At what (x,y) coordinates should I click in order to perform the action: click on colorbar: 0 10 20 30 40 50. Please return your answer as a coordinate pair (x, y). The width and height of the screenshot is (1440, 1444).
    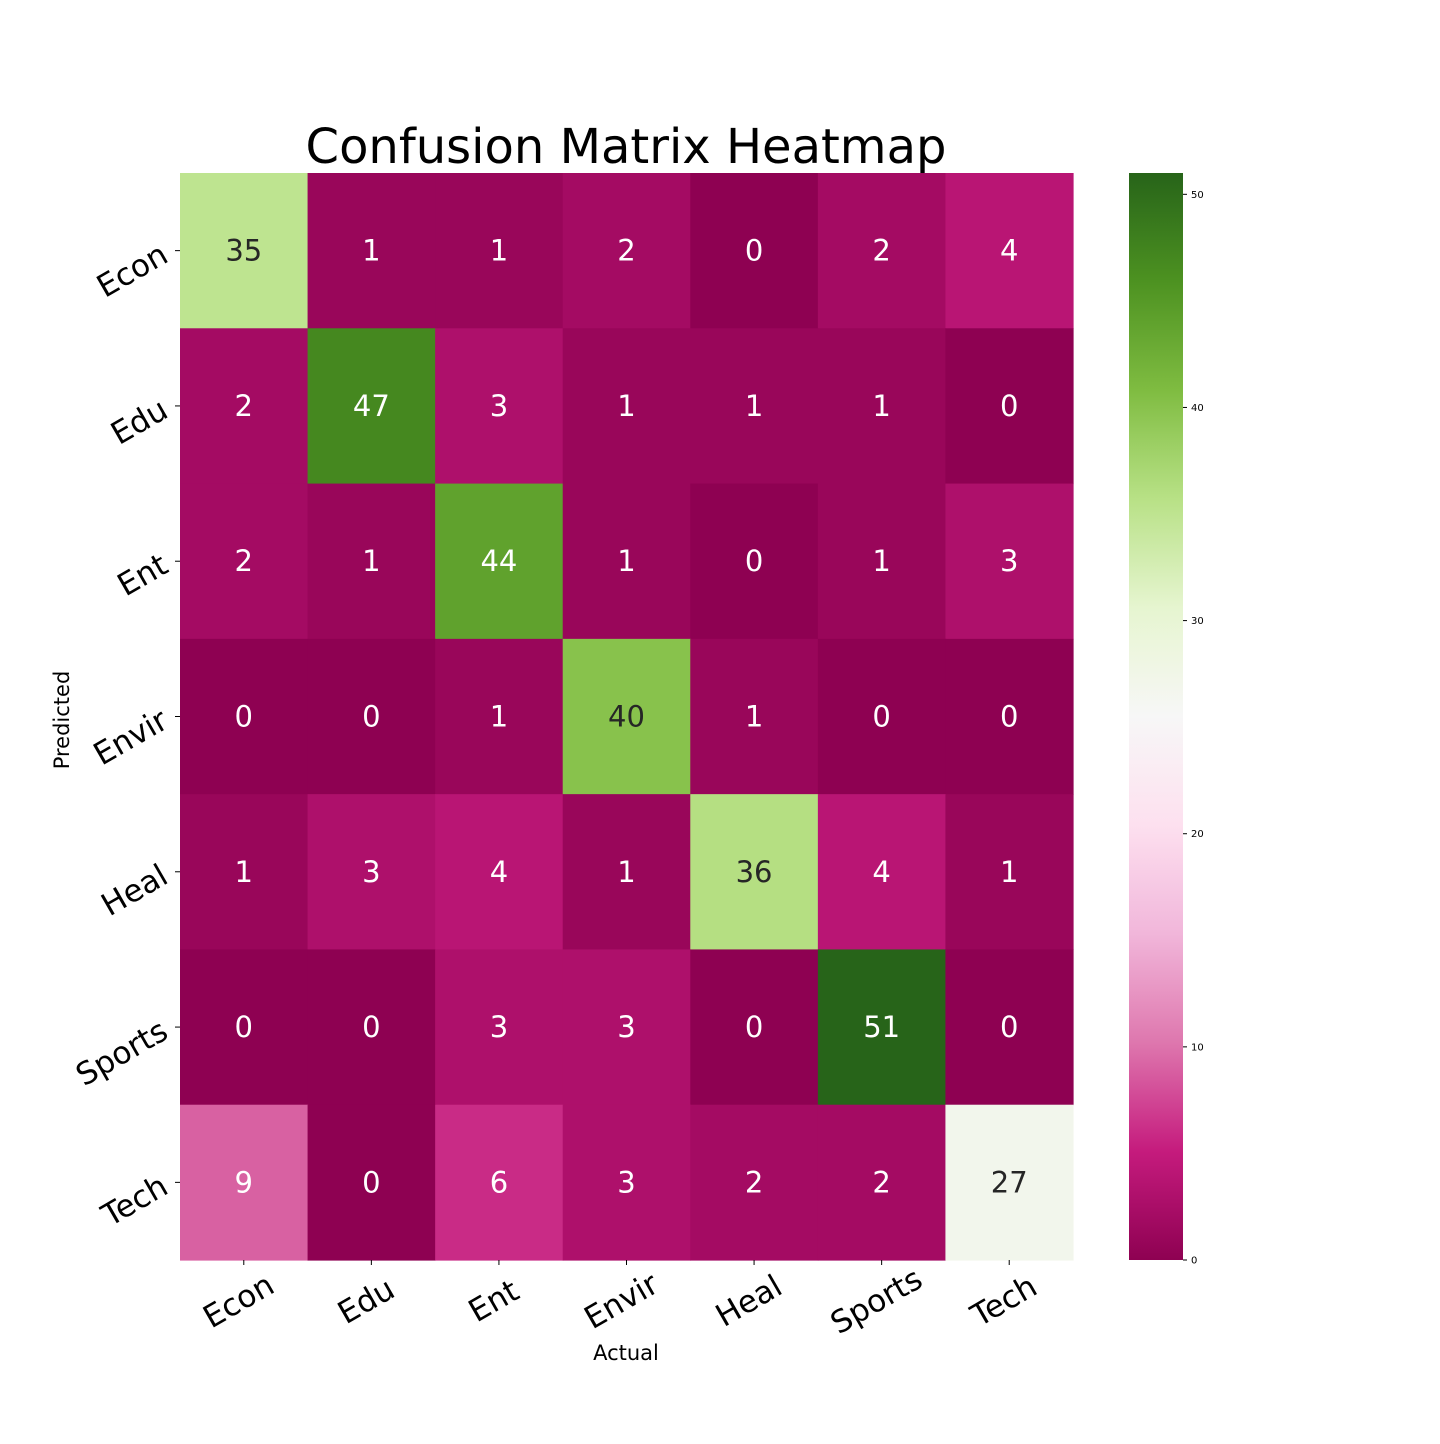
    Looking at the image, I should click on (1166, 720).